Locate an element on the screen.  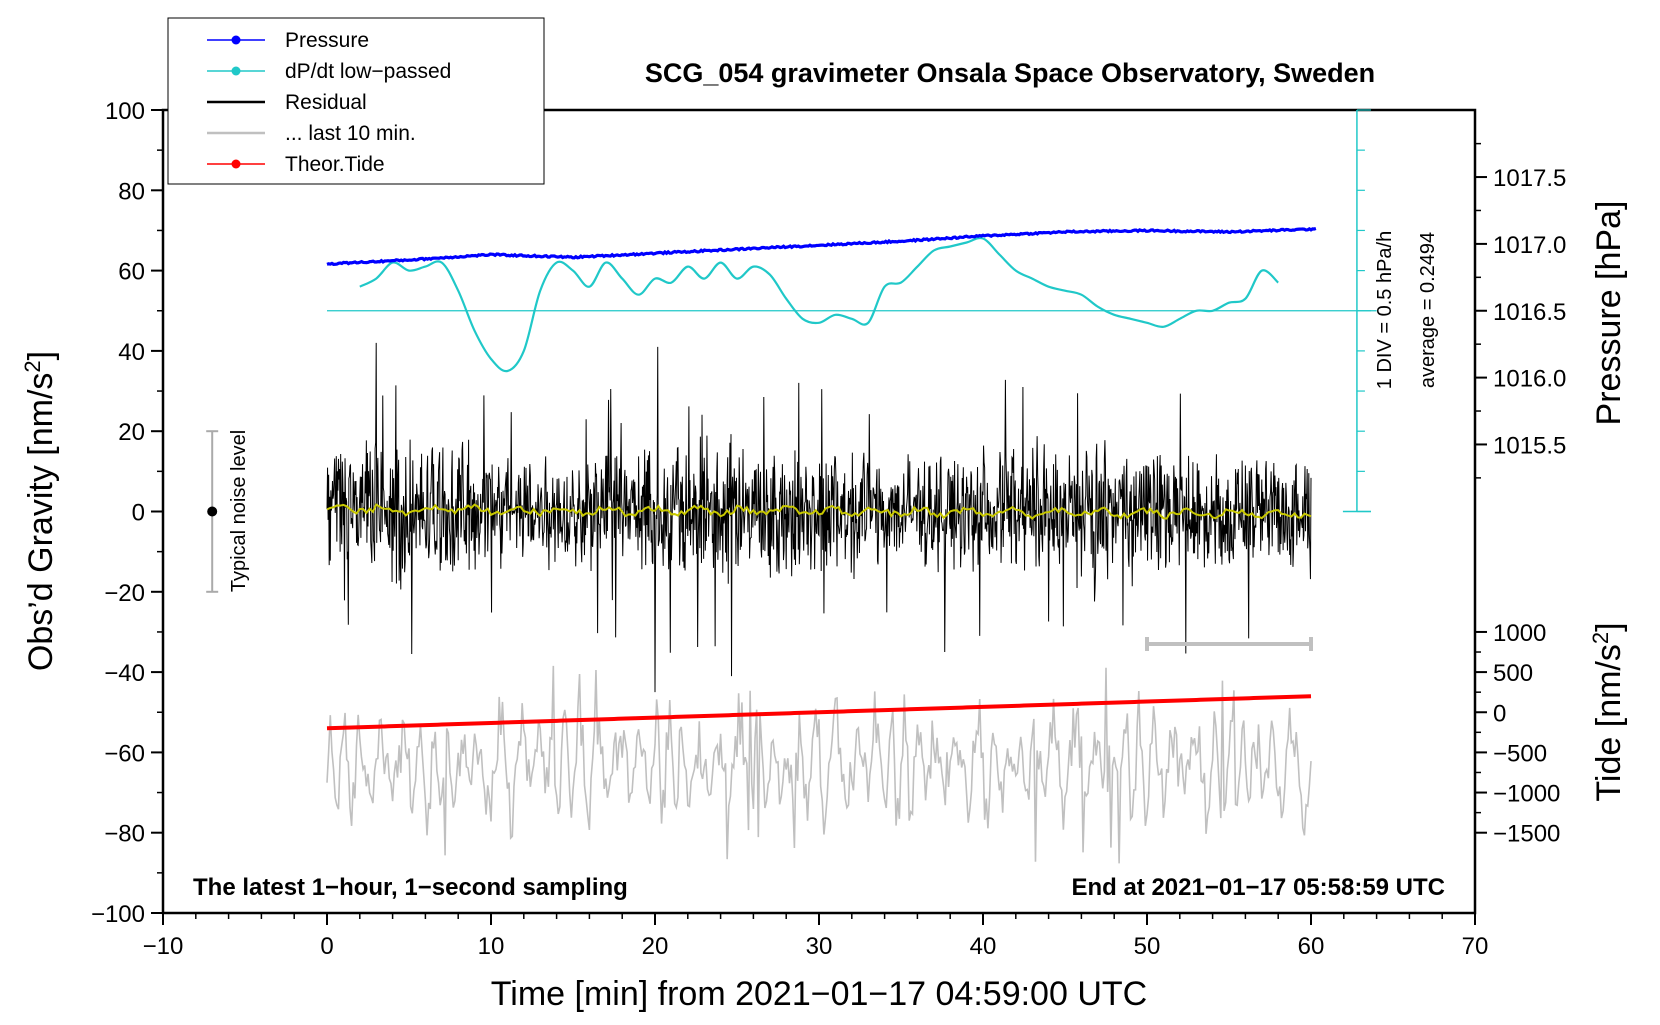
x-tick-label: 40 is located at coordinates (983, 946).